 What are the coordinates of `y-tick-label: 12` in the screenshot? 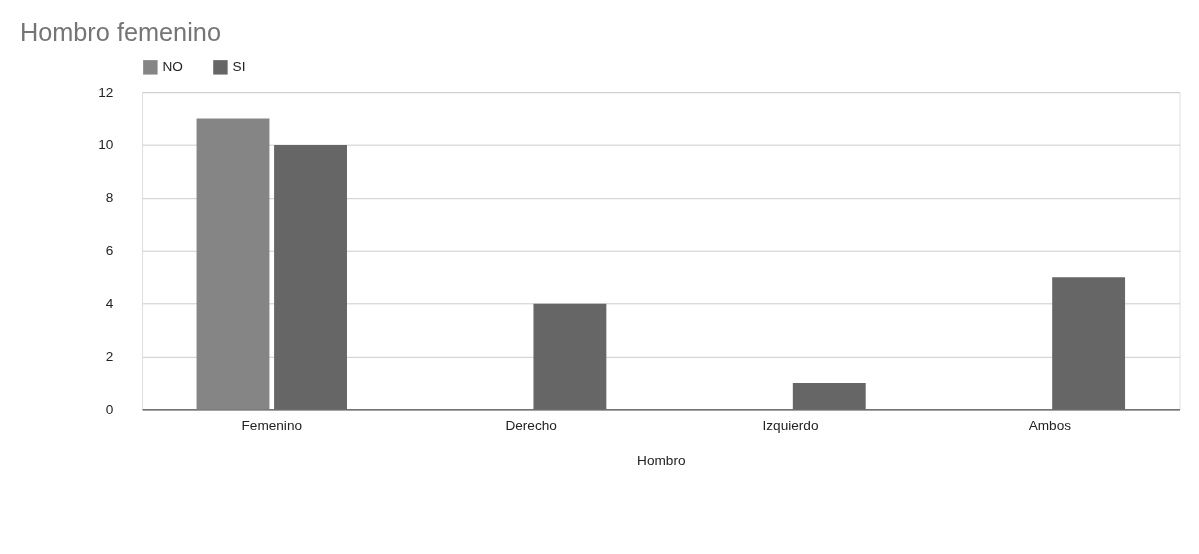 It's located at (106, 92).